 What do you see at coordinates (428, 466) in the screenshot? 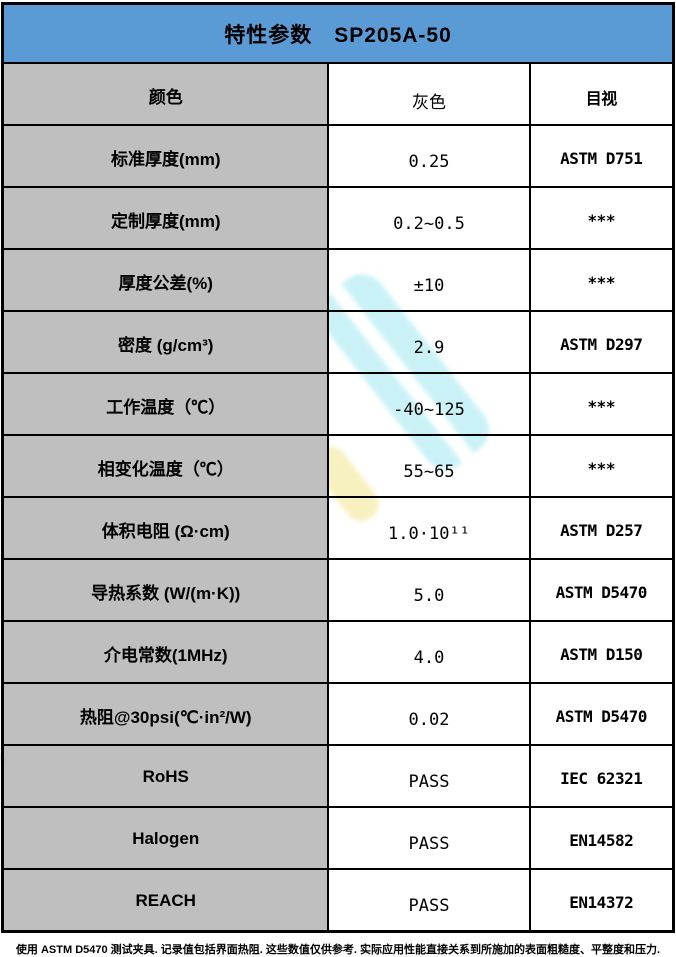
I see `param-value: 55~65` at bounding box center [428, 466].